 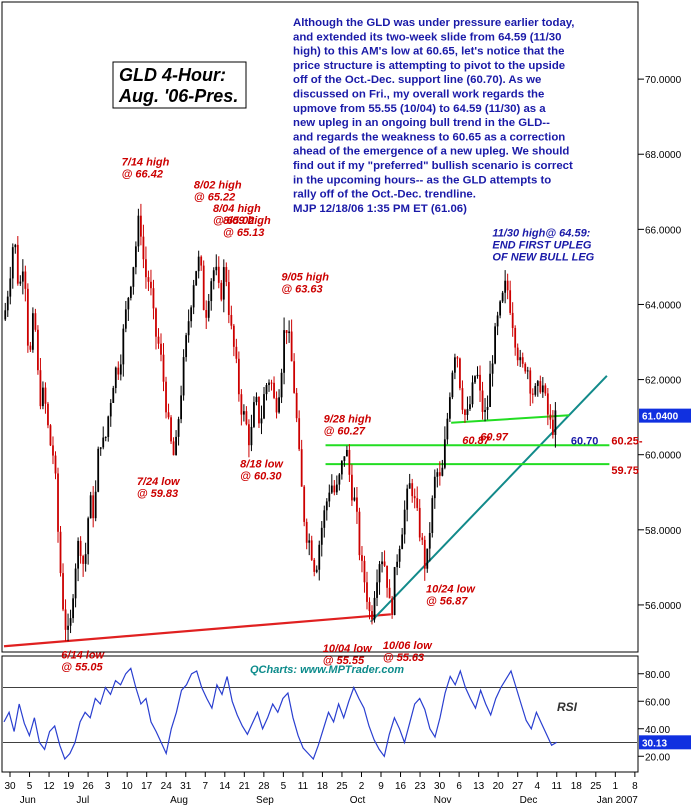 I want to click on price-annotation: END FIRST UPLEG, so click(x=541, y=245).